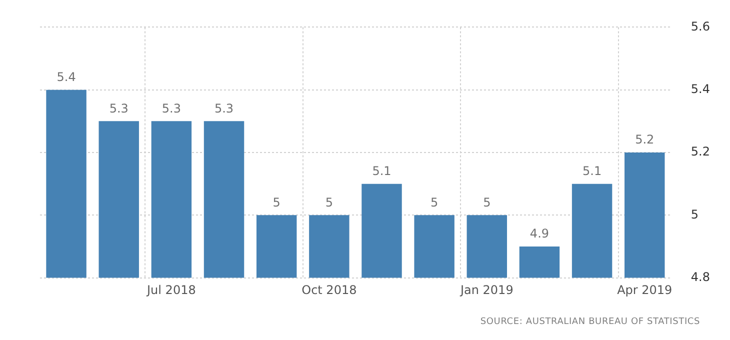  I want to click on y-tick-label: 5, so click(694, 214).